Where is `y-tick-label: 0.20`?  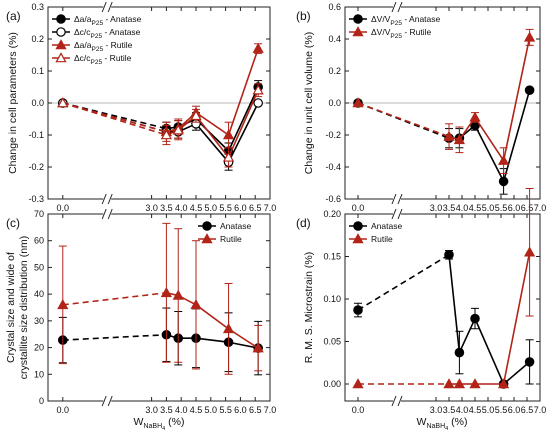 y-tick-label: 0.20 is located at coordinates (332, 214).